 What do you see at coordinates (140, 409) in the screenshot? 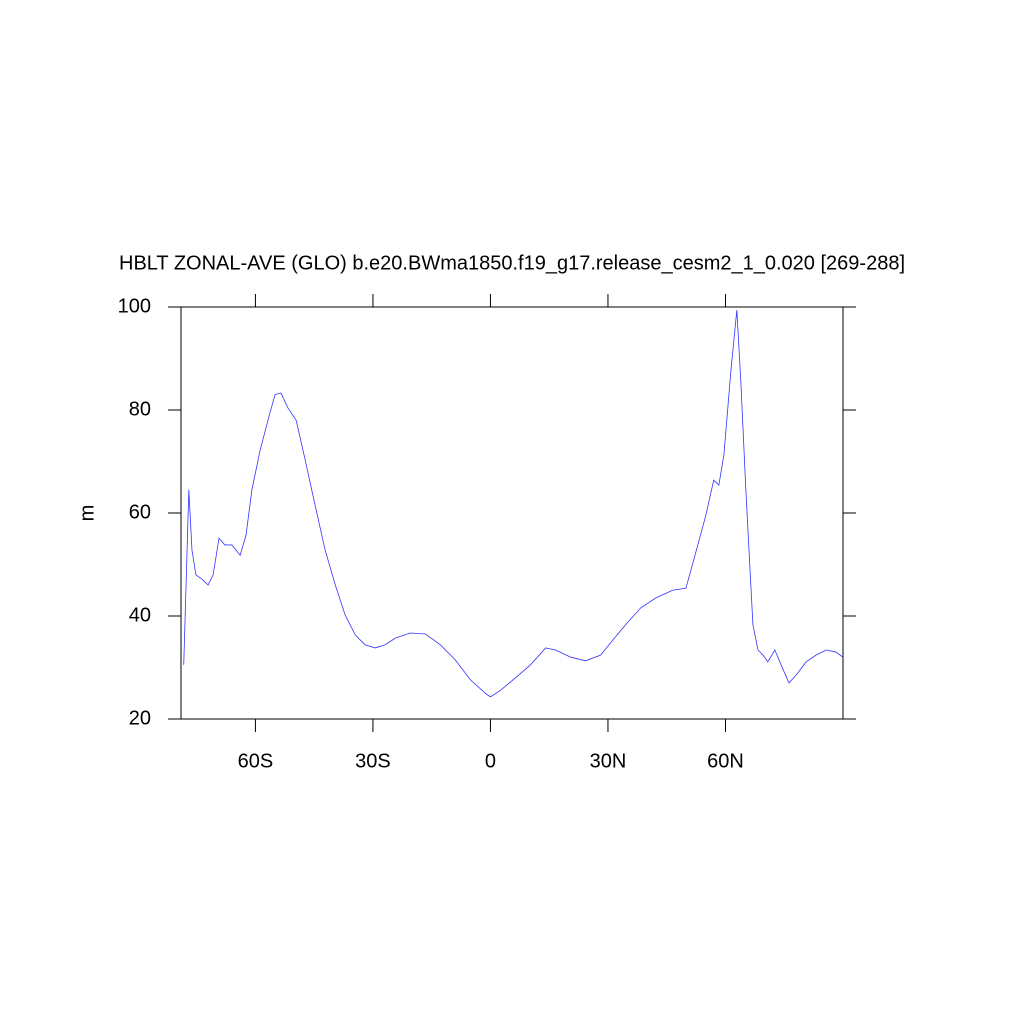
I see `y-tick-label: 80` at bounding box center [140, 409].